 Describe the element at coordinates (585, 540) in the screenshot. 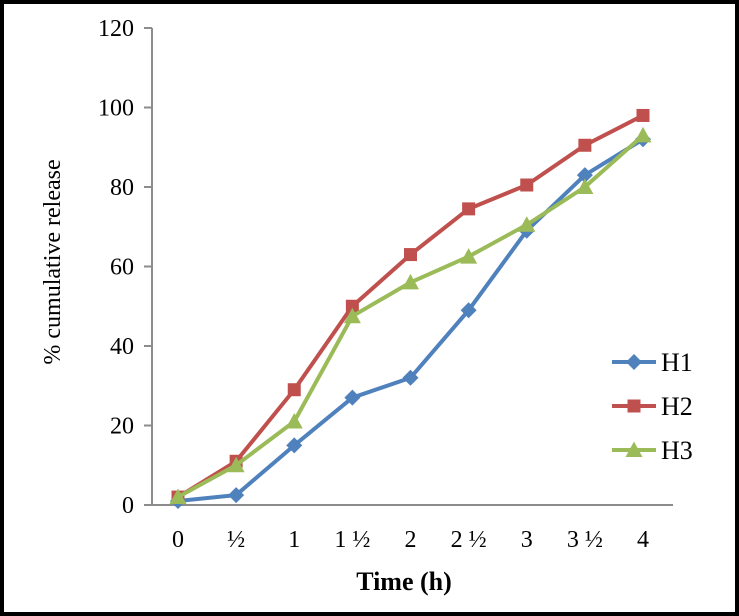

I see `x-tick-label-7: 3 ½` at that location.